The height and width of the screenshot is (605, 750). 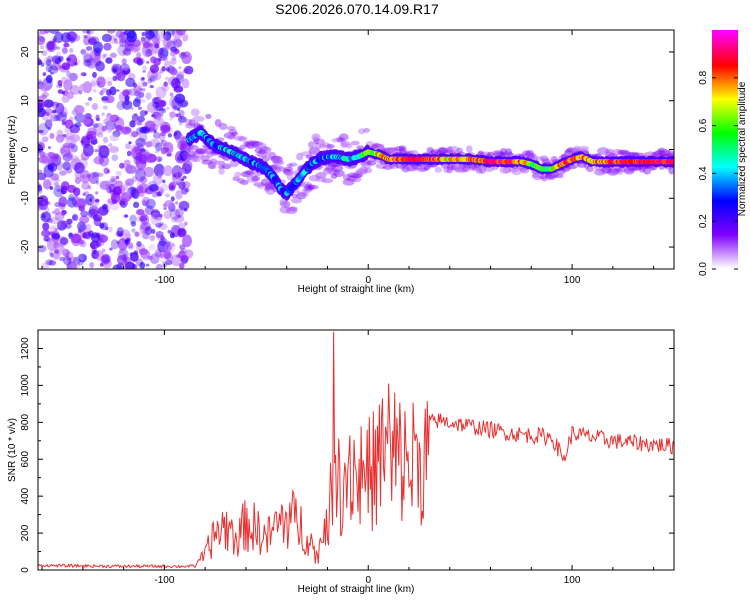 What do you see at coordinates (572, 280) in the screenshot?
I see `spectrogram-x-tick-label: 100` at bounding box center [572, 280].